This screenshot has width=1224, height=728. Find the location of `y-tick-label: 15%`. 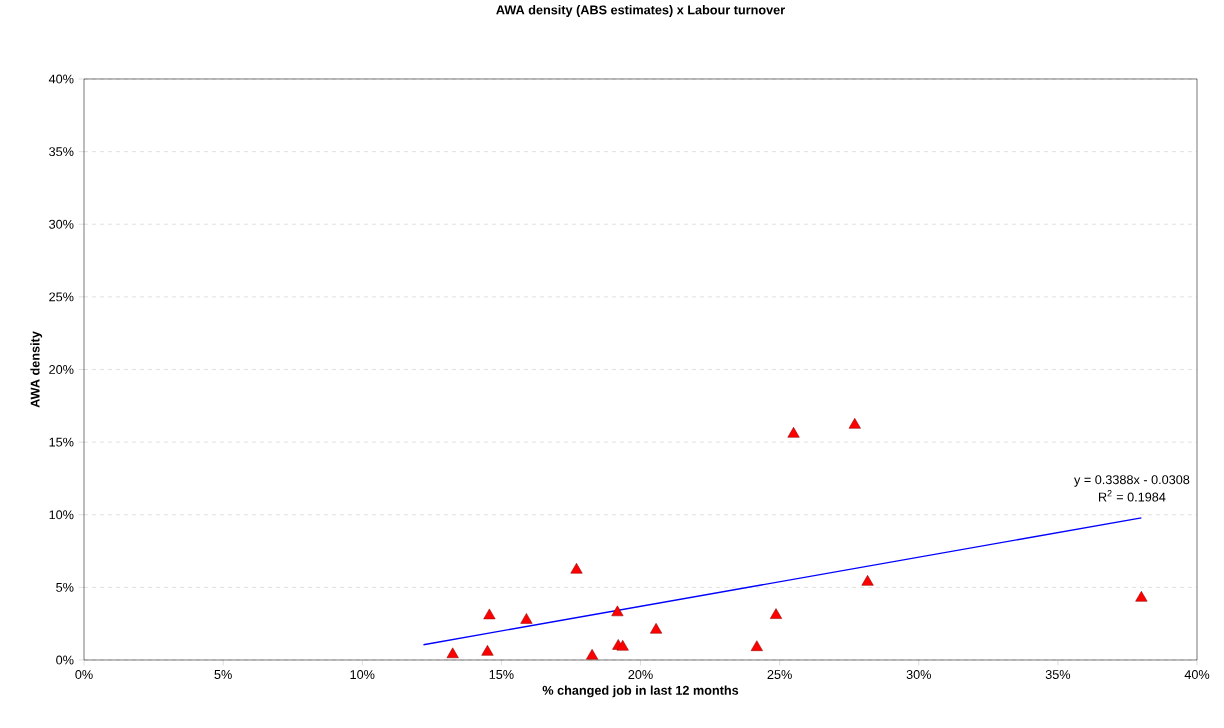

y-tick-label: 15% is located at coordinates (61, 442).